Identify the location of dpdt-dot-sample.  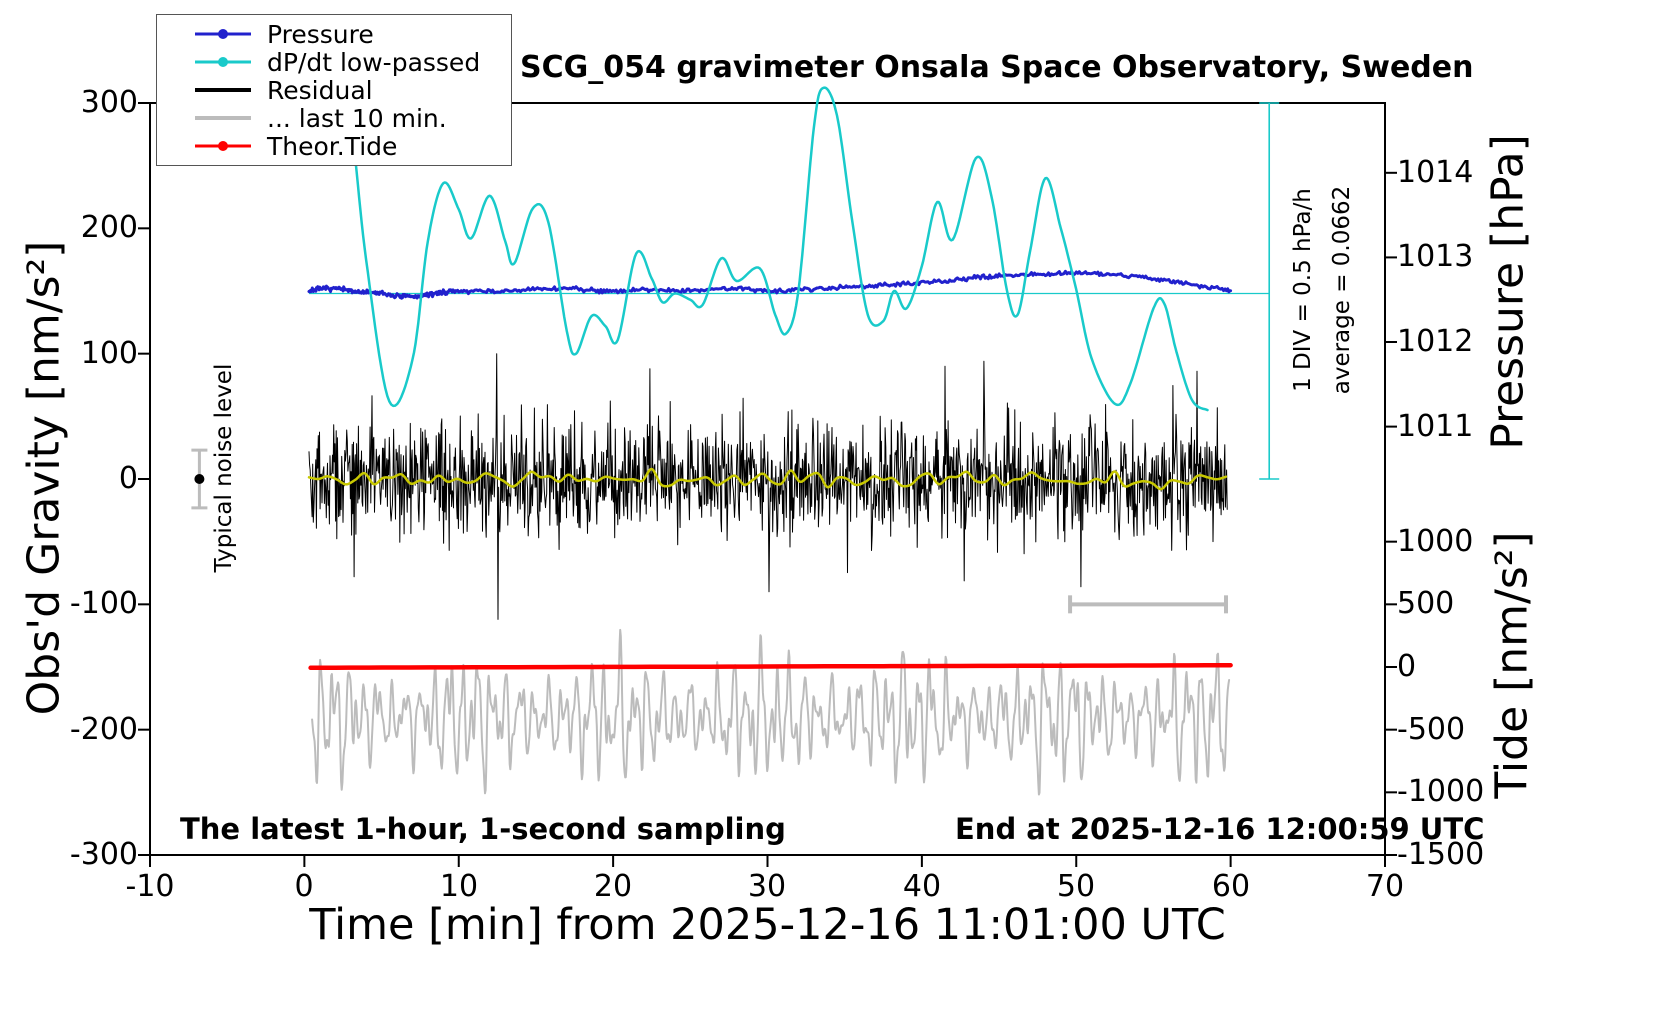
(223, 62).